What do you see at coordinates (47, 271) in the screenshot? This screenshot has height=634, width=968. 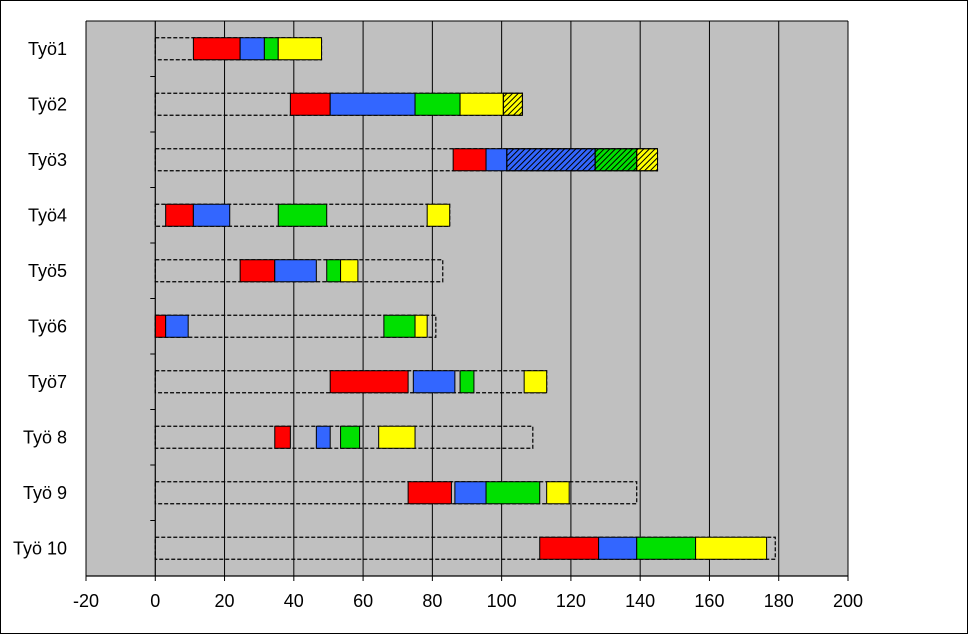 I see `category-label: Työ5` at bounding box center [47, 271].